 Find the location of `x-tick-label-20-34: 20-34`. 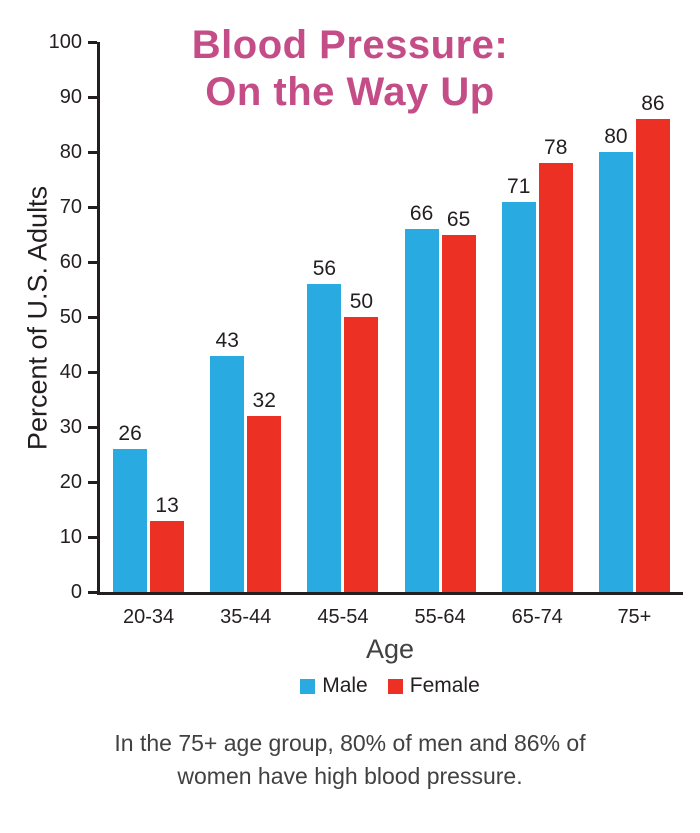

x-tick-label-20-34: 20-34 is located at coordinates (149, 617).